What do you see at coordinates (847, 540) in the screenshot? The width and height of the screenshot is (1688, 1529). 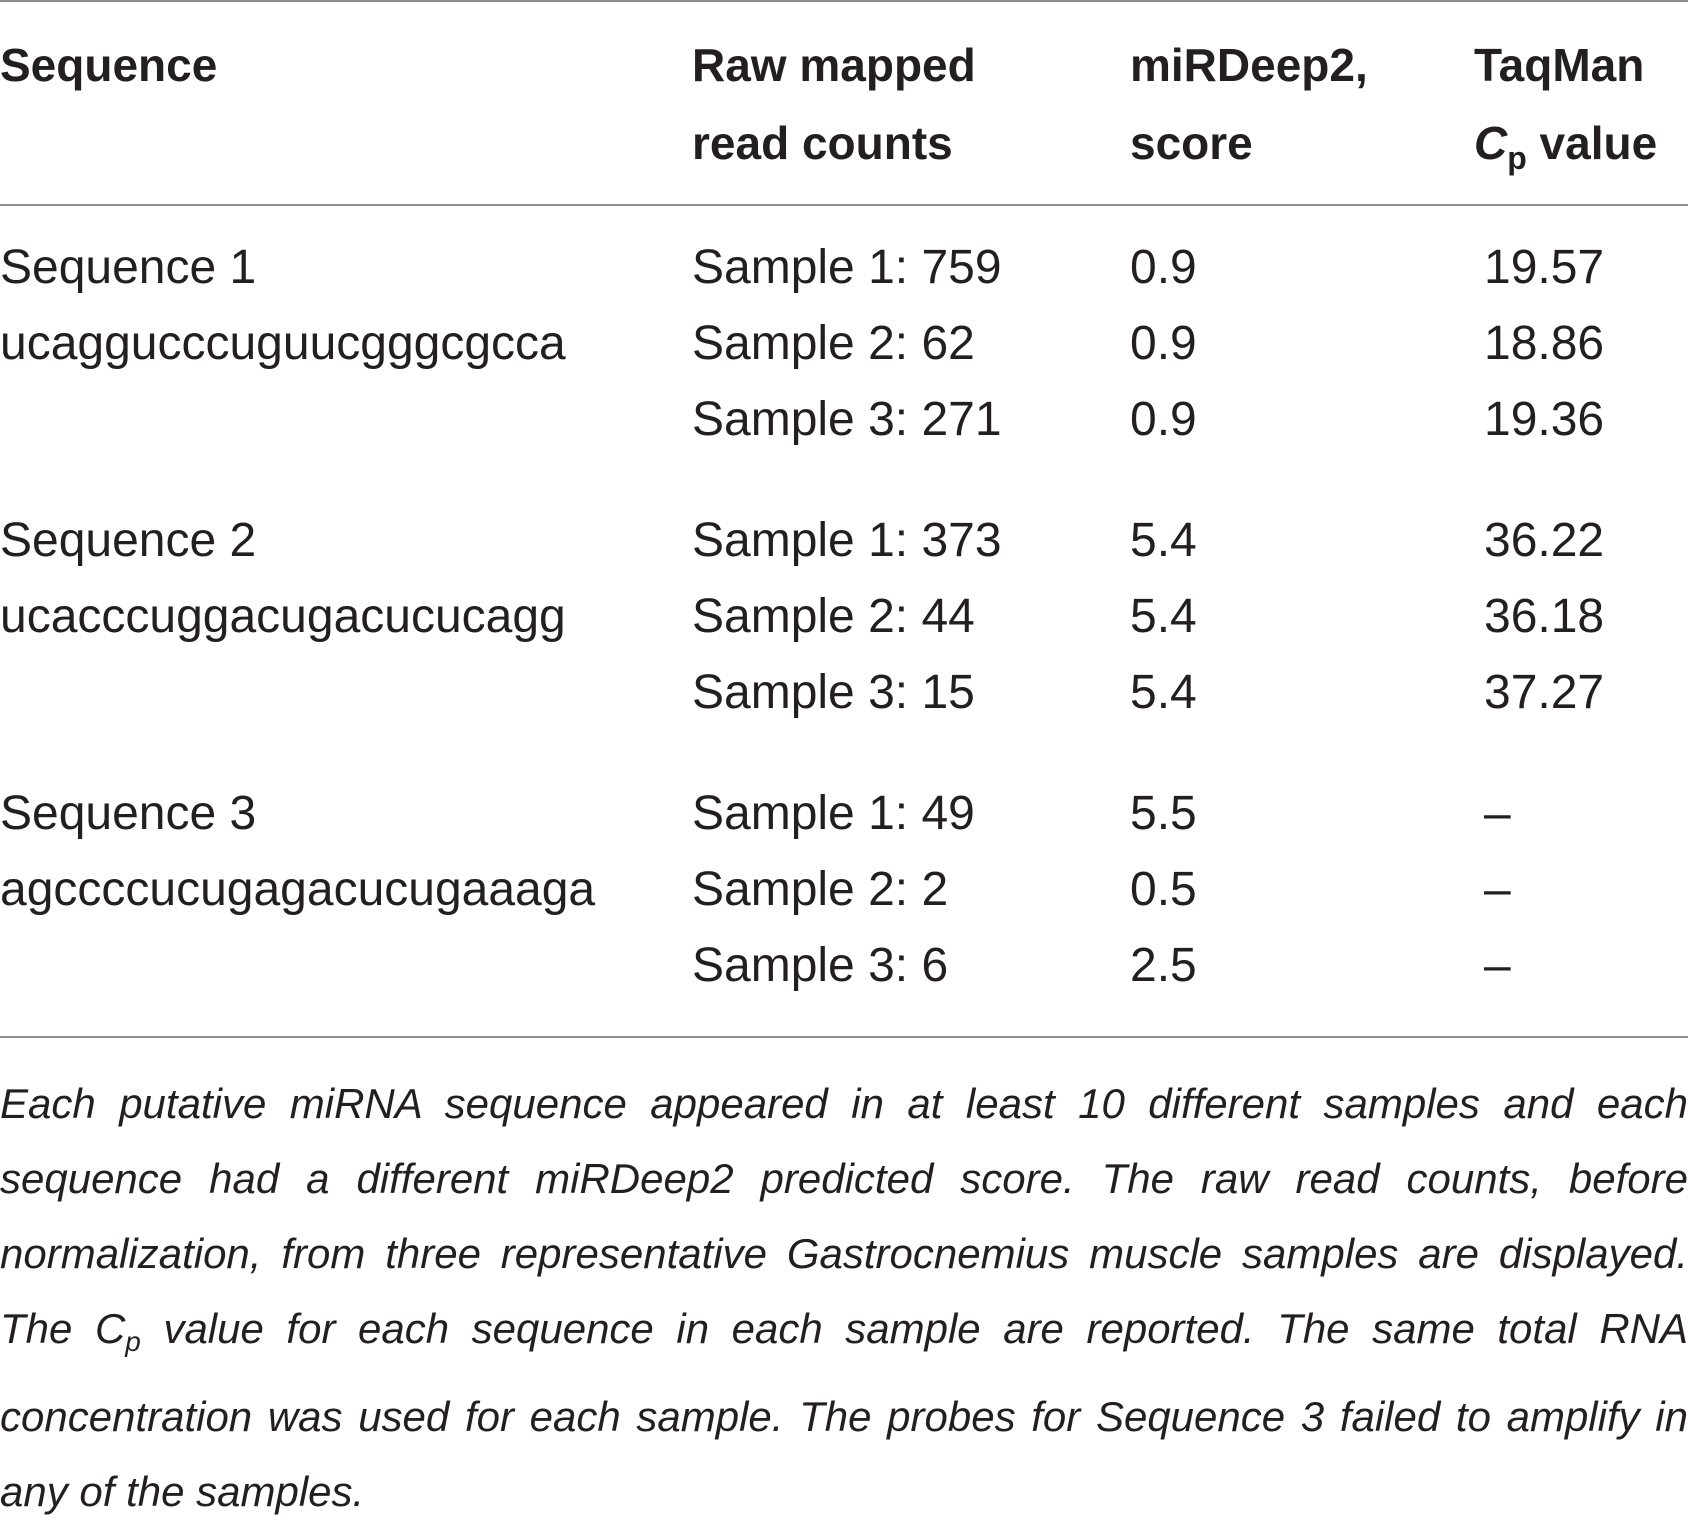 I see `read-count-cell: Sample 1: 373` at bounding box center [847, 540].